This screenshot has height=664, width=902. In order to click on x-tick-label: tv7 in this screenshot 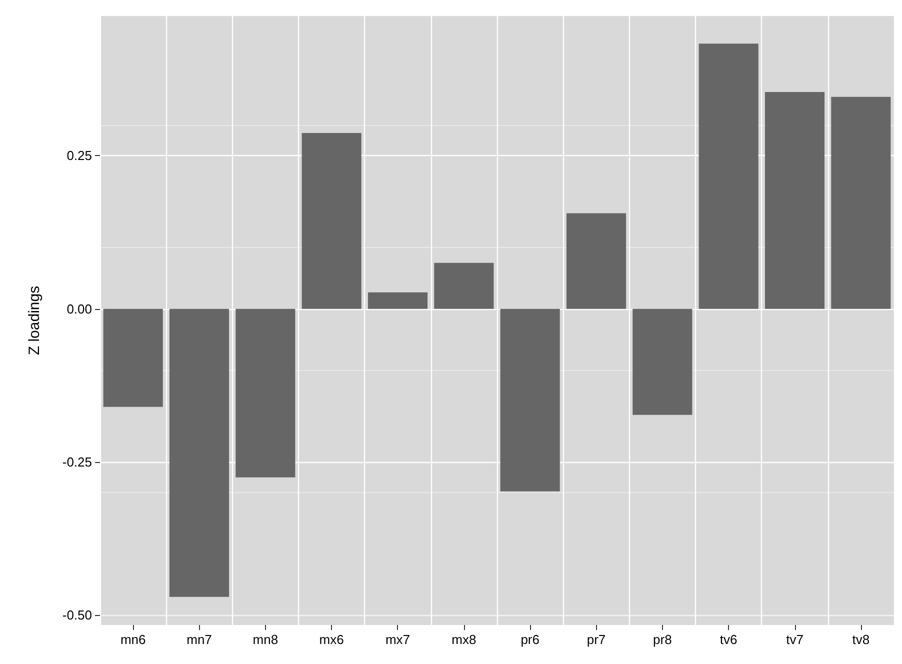, I will do `click(795, 639)`.